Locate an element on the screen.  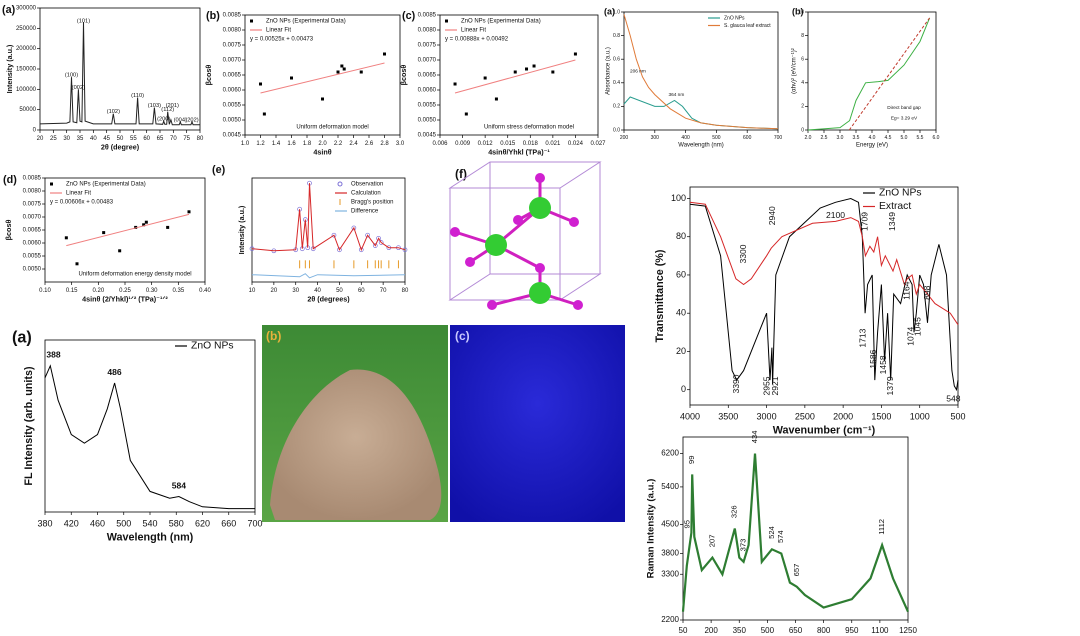
y-tick-label: 0.6 is located at coordinates (616, 60).